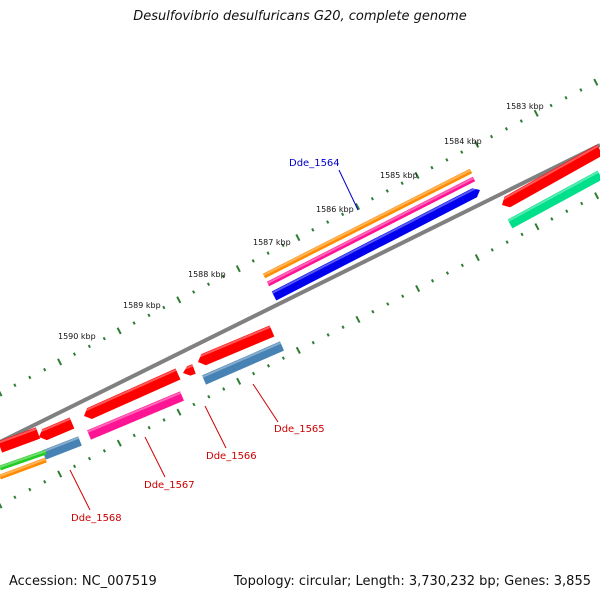 The width and height of the screenshot is (600, 600). What do you see at coordinates (207, 274) in the screenshot?
I see `tick-label: 1588 kbp` at bounding box center [207, 274].